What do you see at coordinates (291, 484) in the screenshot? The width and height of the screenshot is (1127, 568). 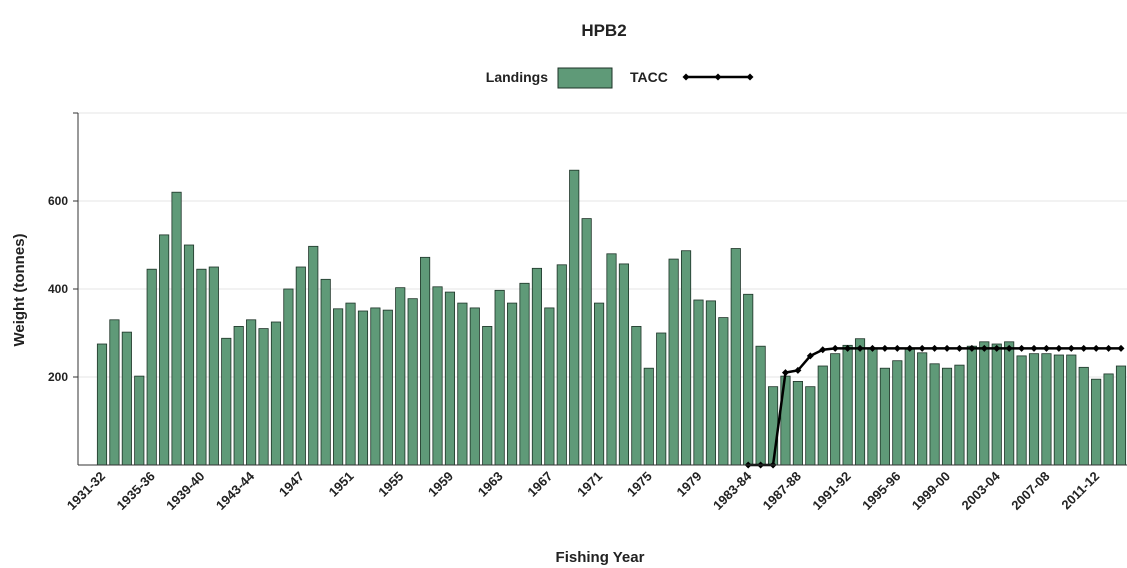 I see `x-tick-label: 1947` at bounding box center [291, 484].